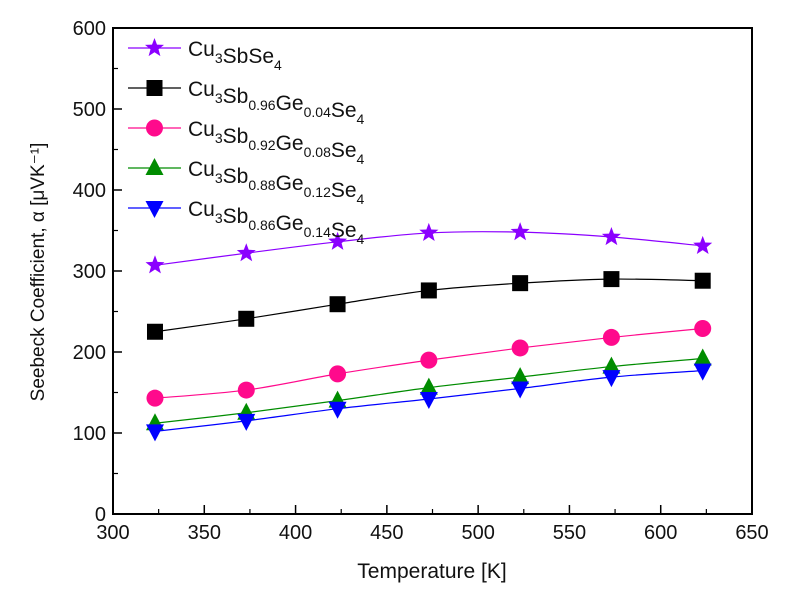 Image resolution: width=789 pixels, height=595 pixels. I want to click on y-tick-label: 500, so click(89, 110).